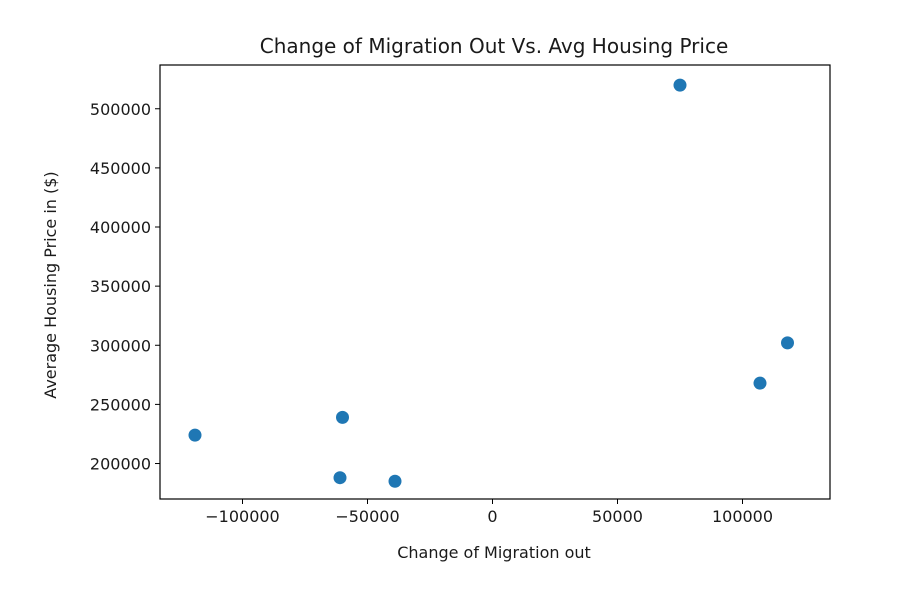 The width and height of the screenshot is (898, 598). Describe the element at coordinates (367, 516) in the screenshot. I see `x-tick-label: −50000` at that location.